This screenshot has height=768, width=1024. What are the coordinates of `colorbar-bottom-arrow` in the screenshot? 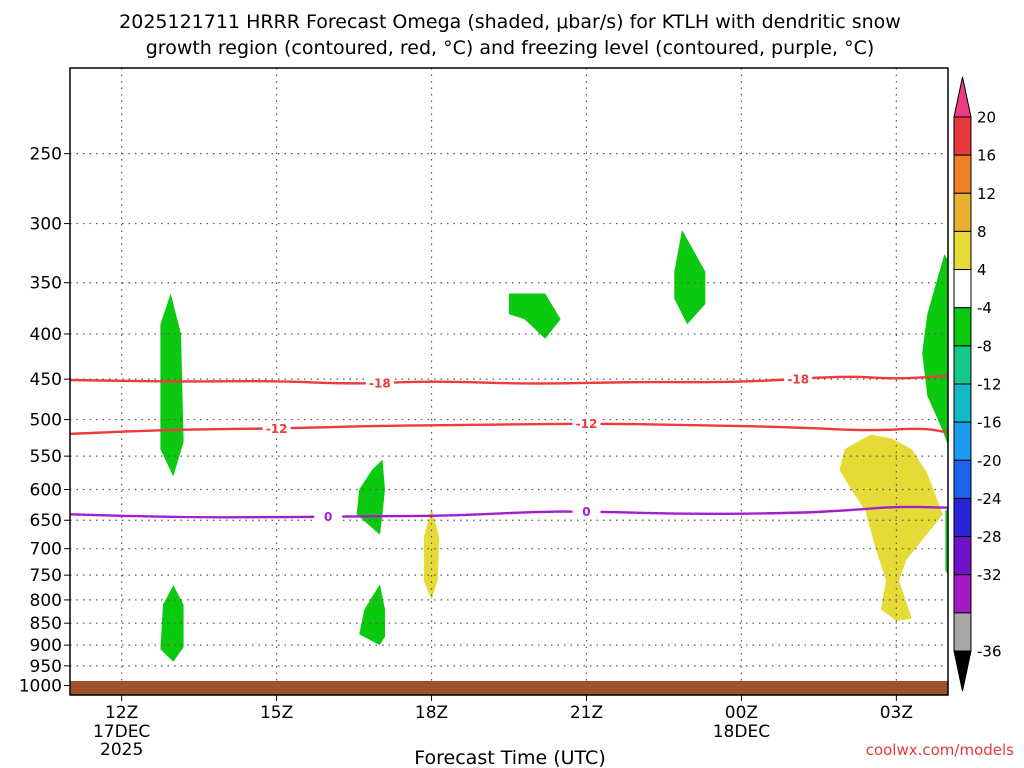 It's located at (962, 671).